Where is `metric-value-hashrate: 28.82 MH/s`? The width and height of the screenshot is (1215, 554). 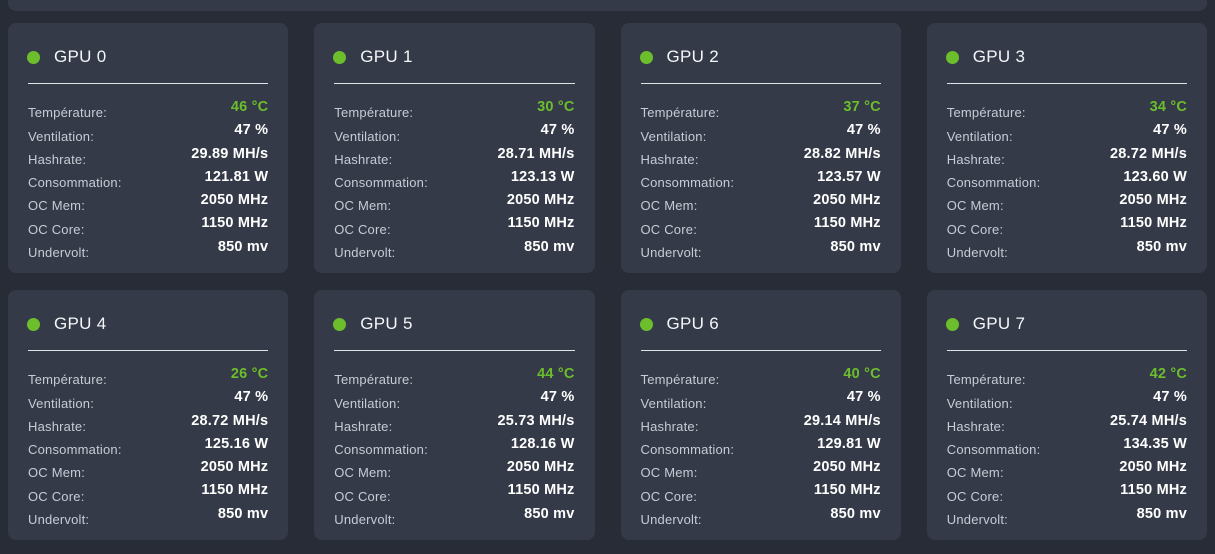
metric-value-hashrate: 28.82 MH/s is located at coordinates (842, 153).